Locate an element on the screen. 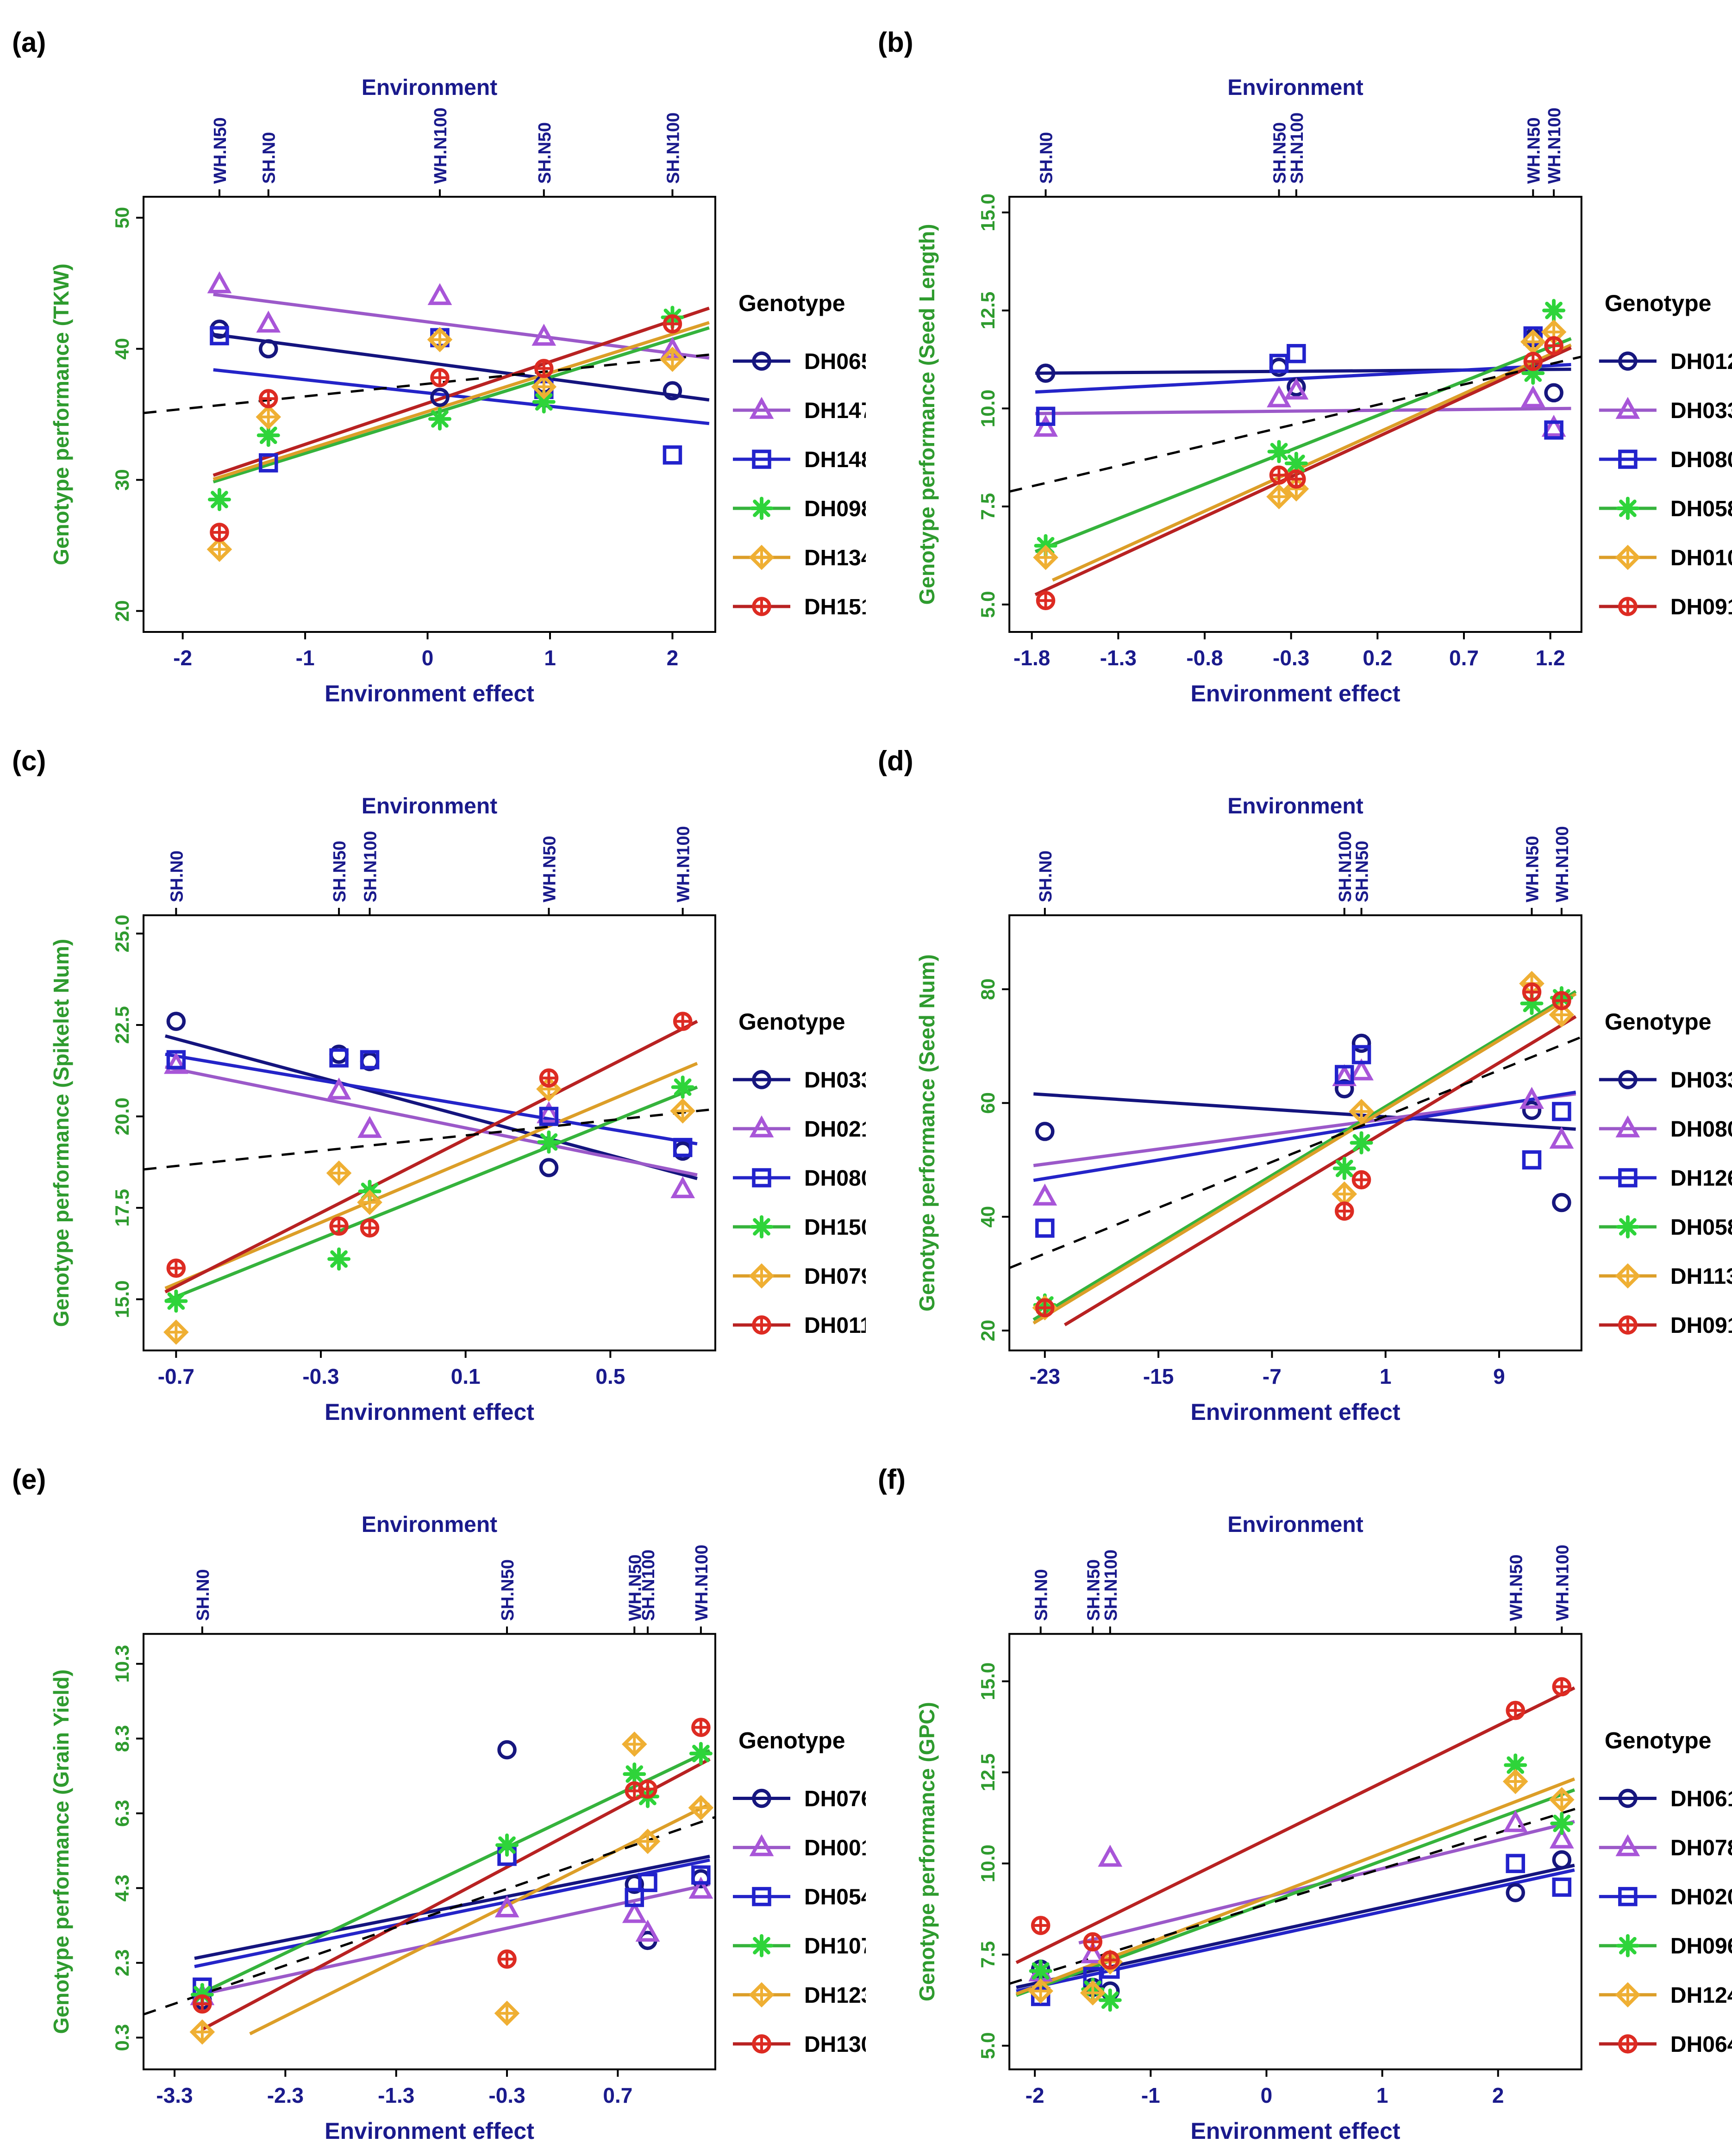  mean-regression-line is located at coordinates (1295, 424).